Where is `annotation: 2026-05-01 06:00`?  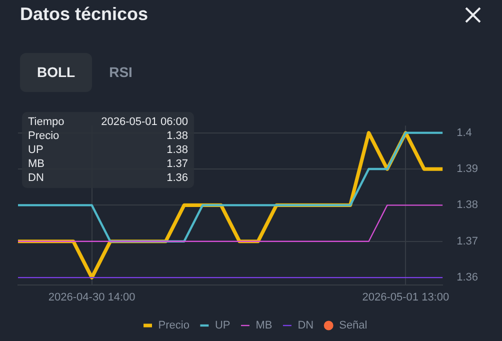
annotation: 2026-05-01 06:00 is located at coordinates (144, 122).